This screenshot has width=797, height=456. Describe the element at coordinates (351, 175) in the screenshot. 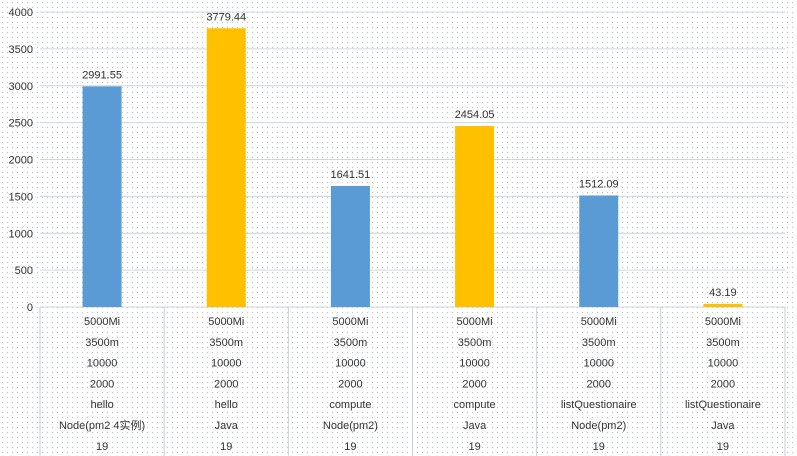

I see `data-label: 1641.51` at that location.